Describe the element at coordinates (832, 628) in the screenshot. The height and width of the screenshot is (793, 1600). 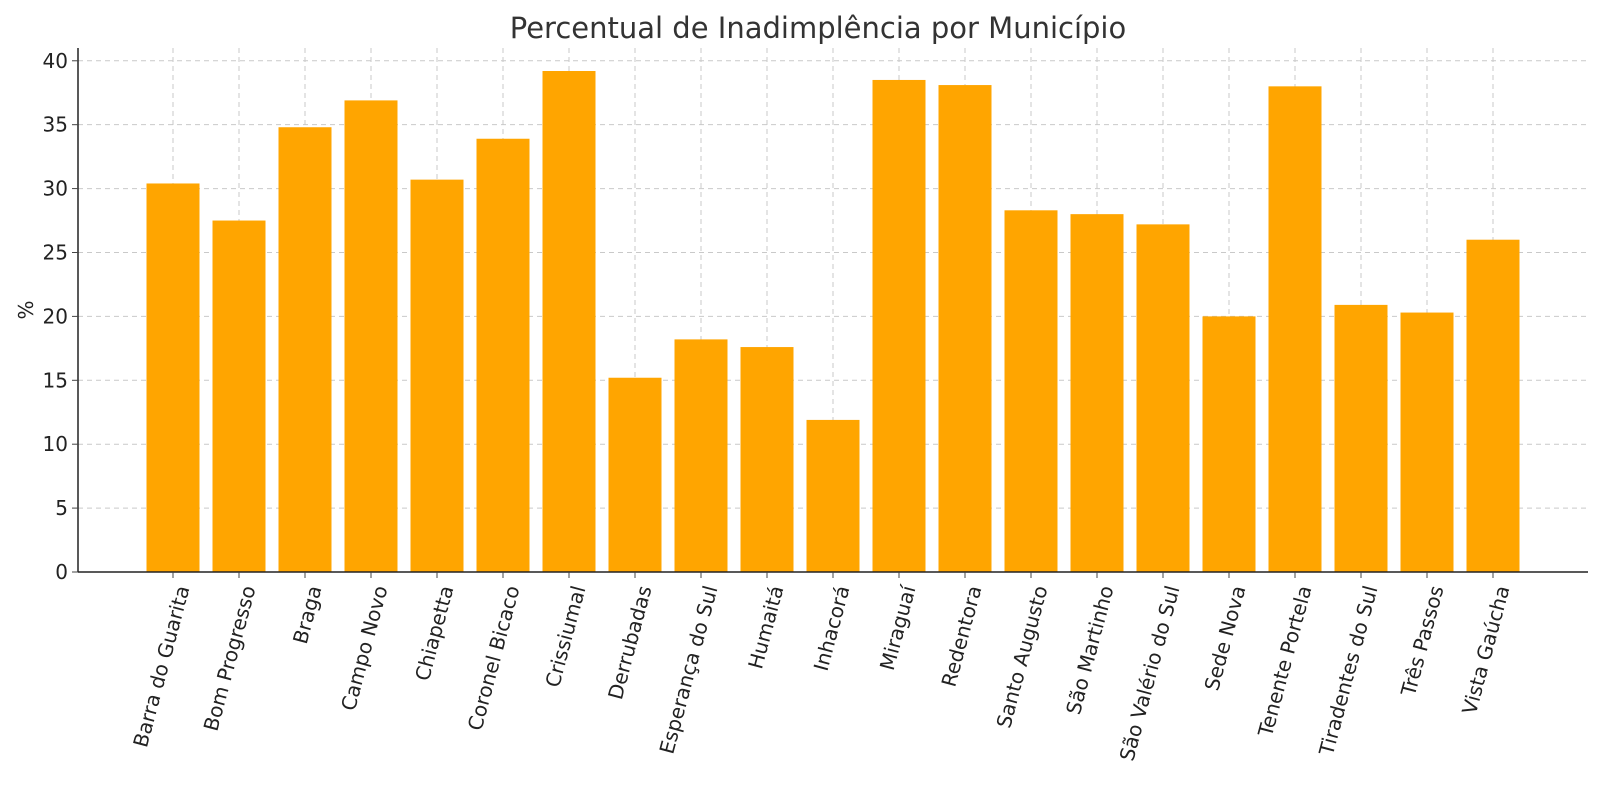
I see `x-tick-label: Inhacorá` at that location.